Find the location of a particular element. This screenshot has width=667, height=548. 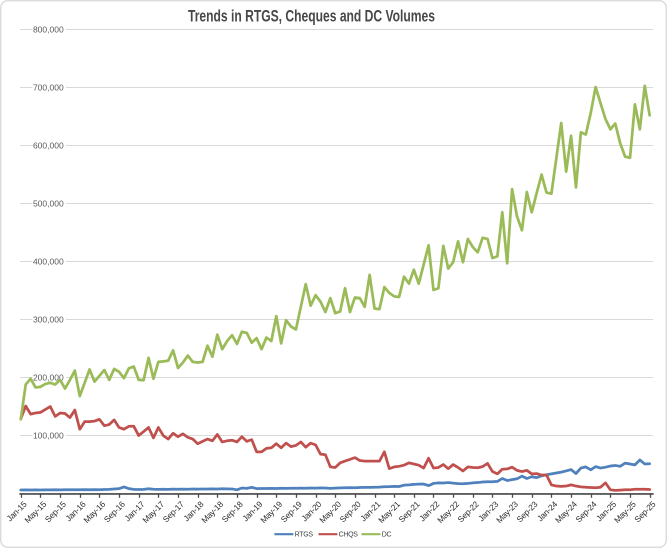

svg-text: 100,000 is located at coordinates (48, 436).